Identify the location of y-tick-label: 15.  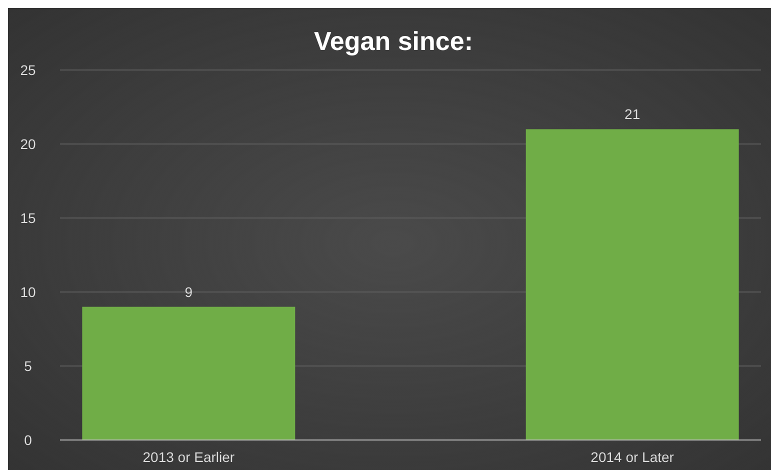
(28, 218).